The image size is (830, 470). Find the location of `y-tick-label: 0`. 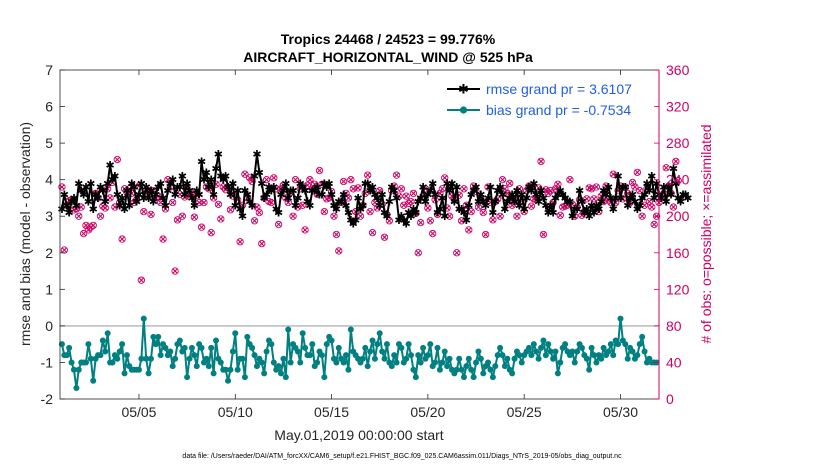

y-tick-label: 0 is located at coordinates (49, 326).